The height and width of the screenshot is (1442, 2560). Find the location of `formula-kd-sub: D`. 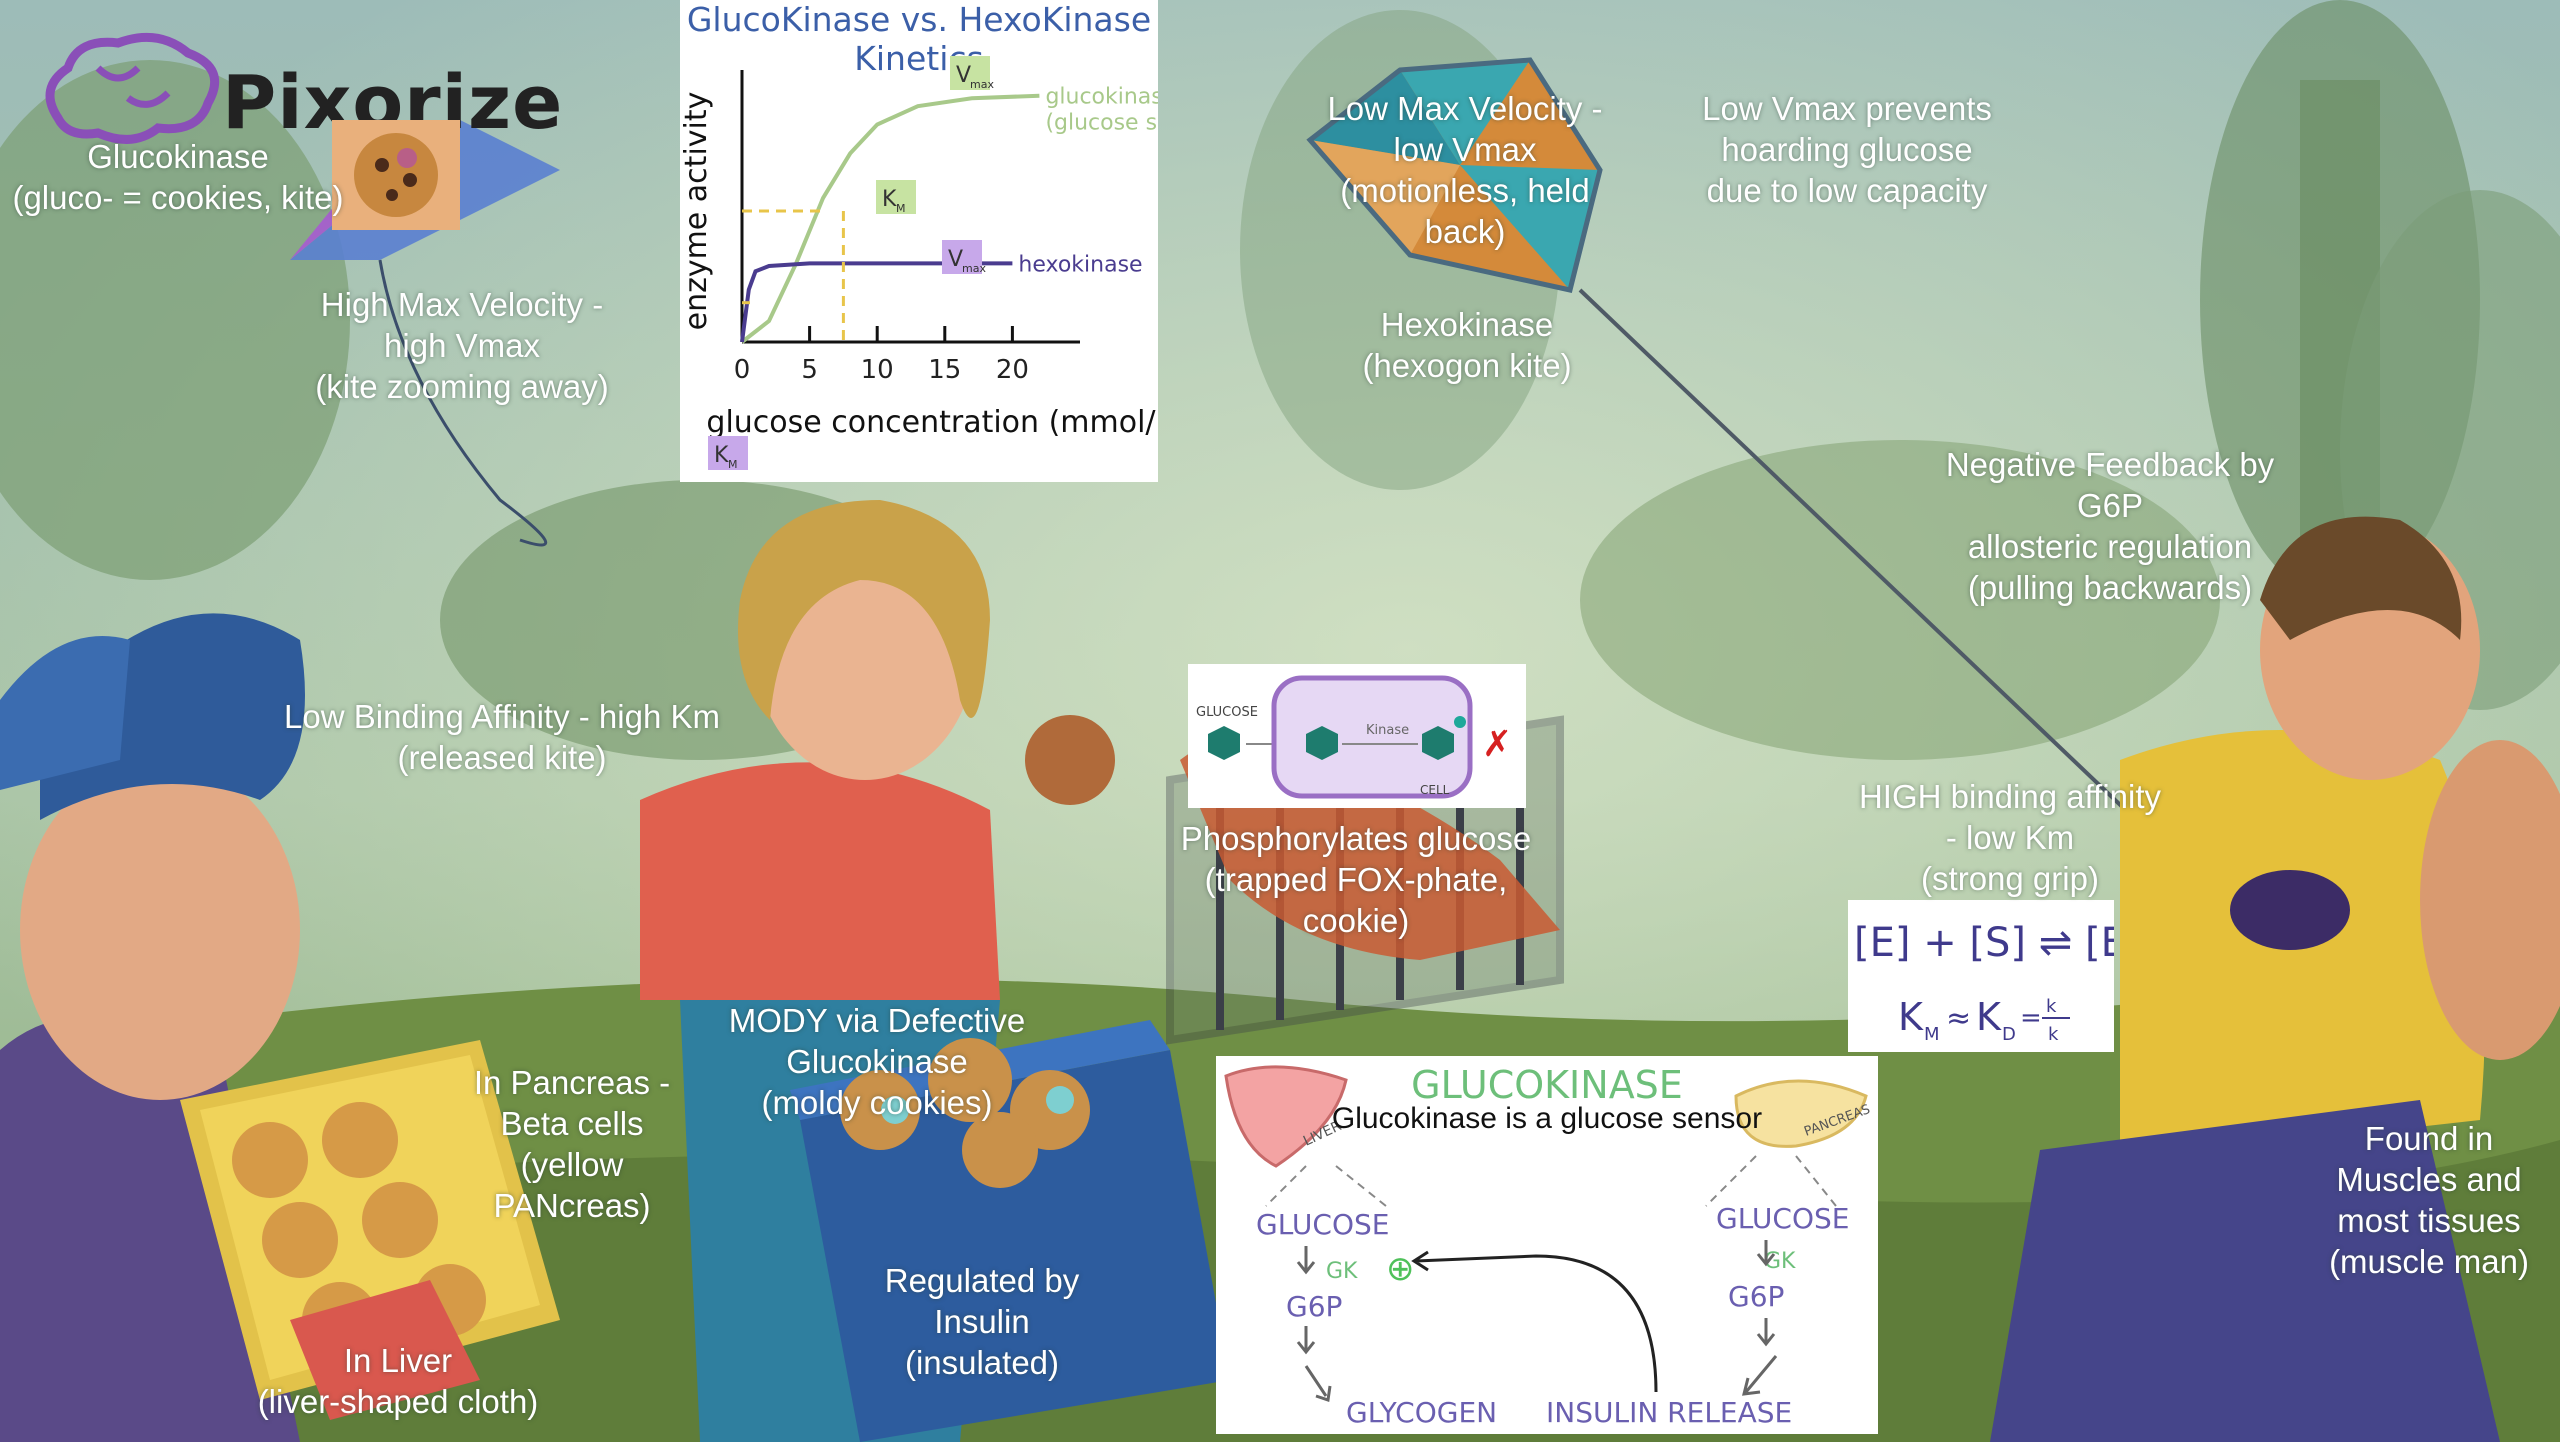

formula-kd-sub: D is located at coordinates (2009, 1034).